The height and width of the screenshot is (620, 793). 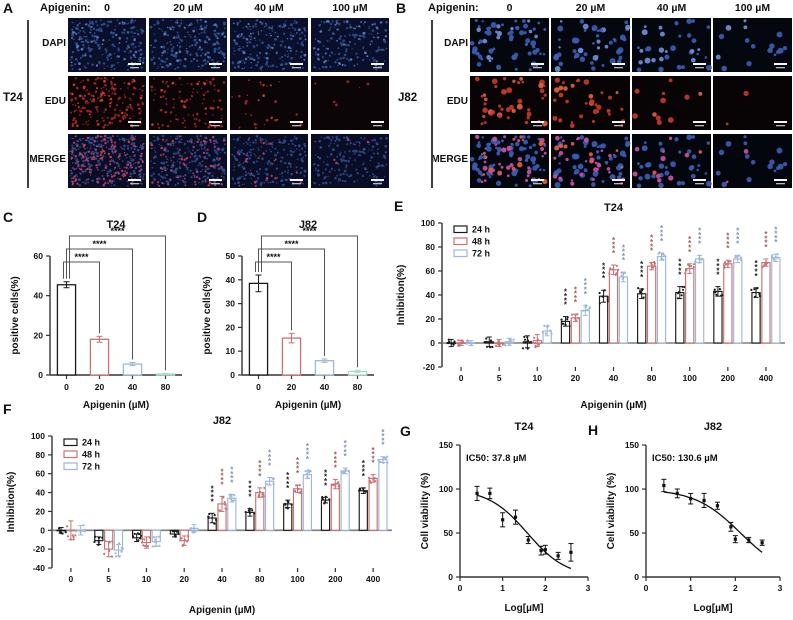 I want to click on apigenin-concentration-label: 40 µM, so click(x=269, y=8).